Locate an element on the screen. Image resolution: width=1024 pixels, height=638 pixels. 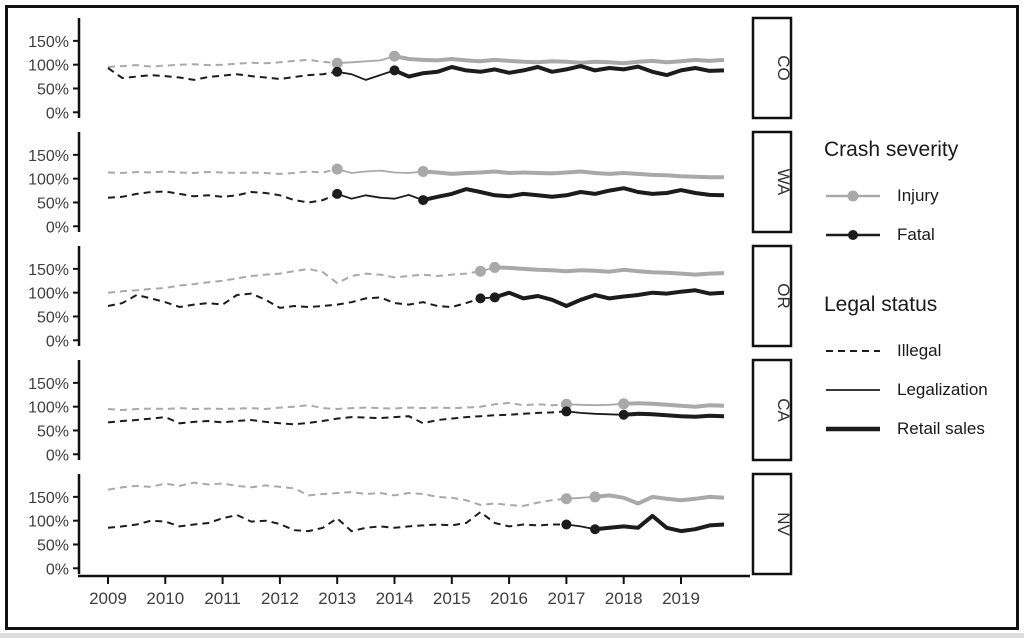
legend: Crash severity Injury Fatal Legal status is located at coordinates (922, 297).